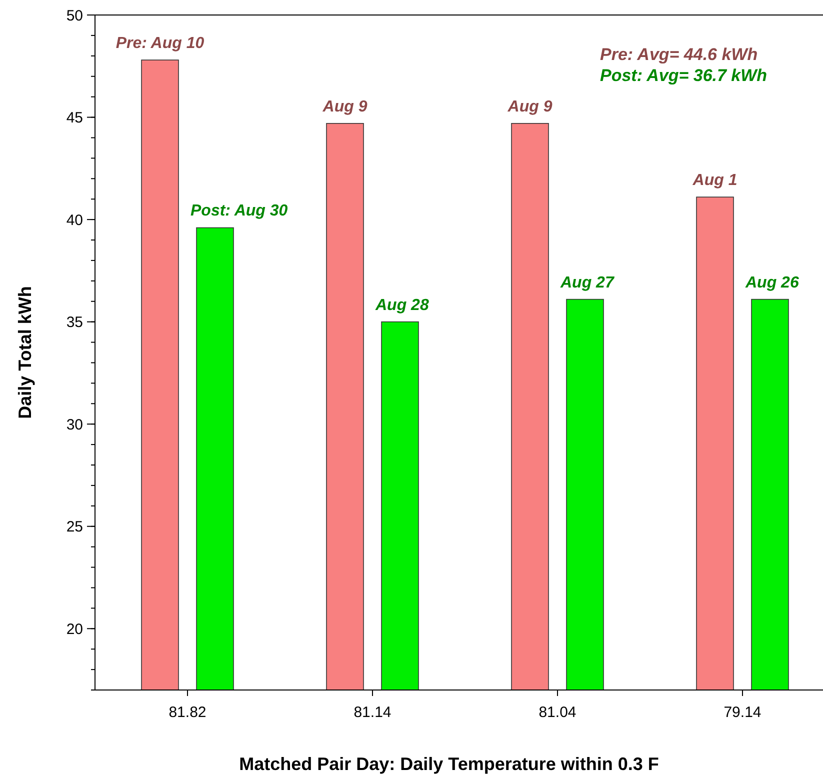  I want to click on x-axis-title: Matched Pair Day: Daily Temperature within 0.3 F, so click(449, 764).